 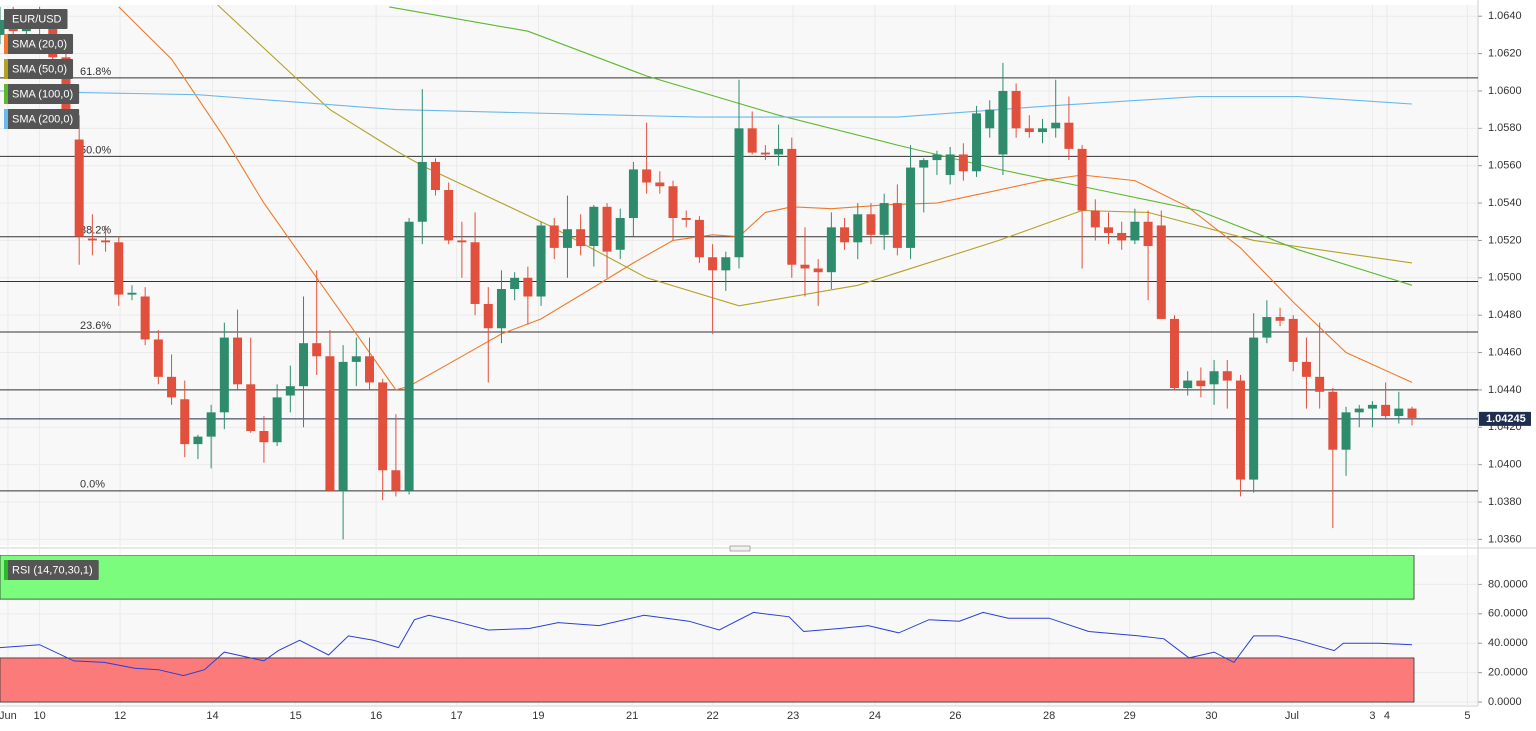 What do you see at coordinates (1211, 716) in the screenshot?
I see `x-tick-label: 30` at bounding box center [1211, 716].